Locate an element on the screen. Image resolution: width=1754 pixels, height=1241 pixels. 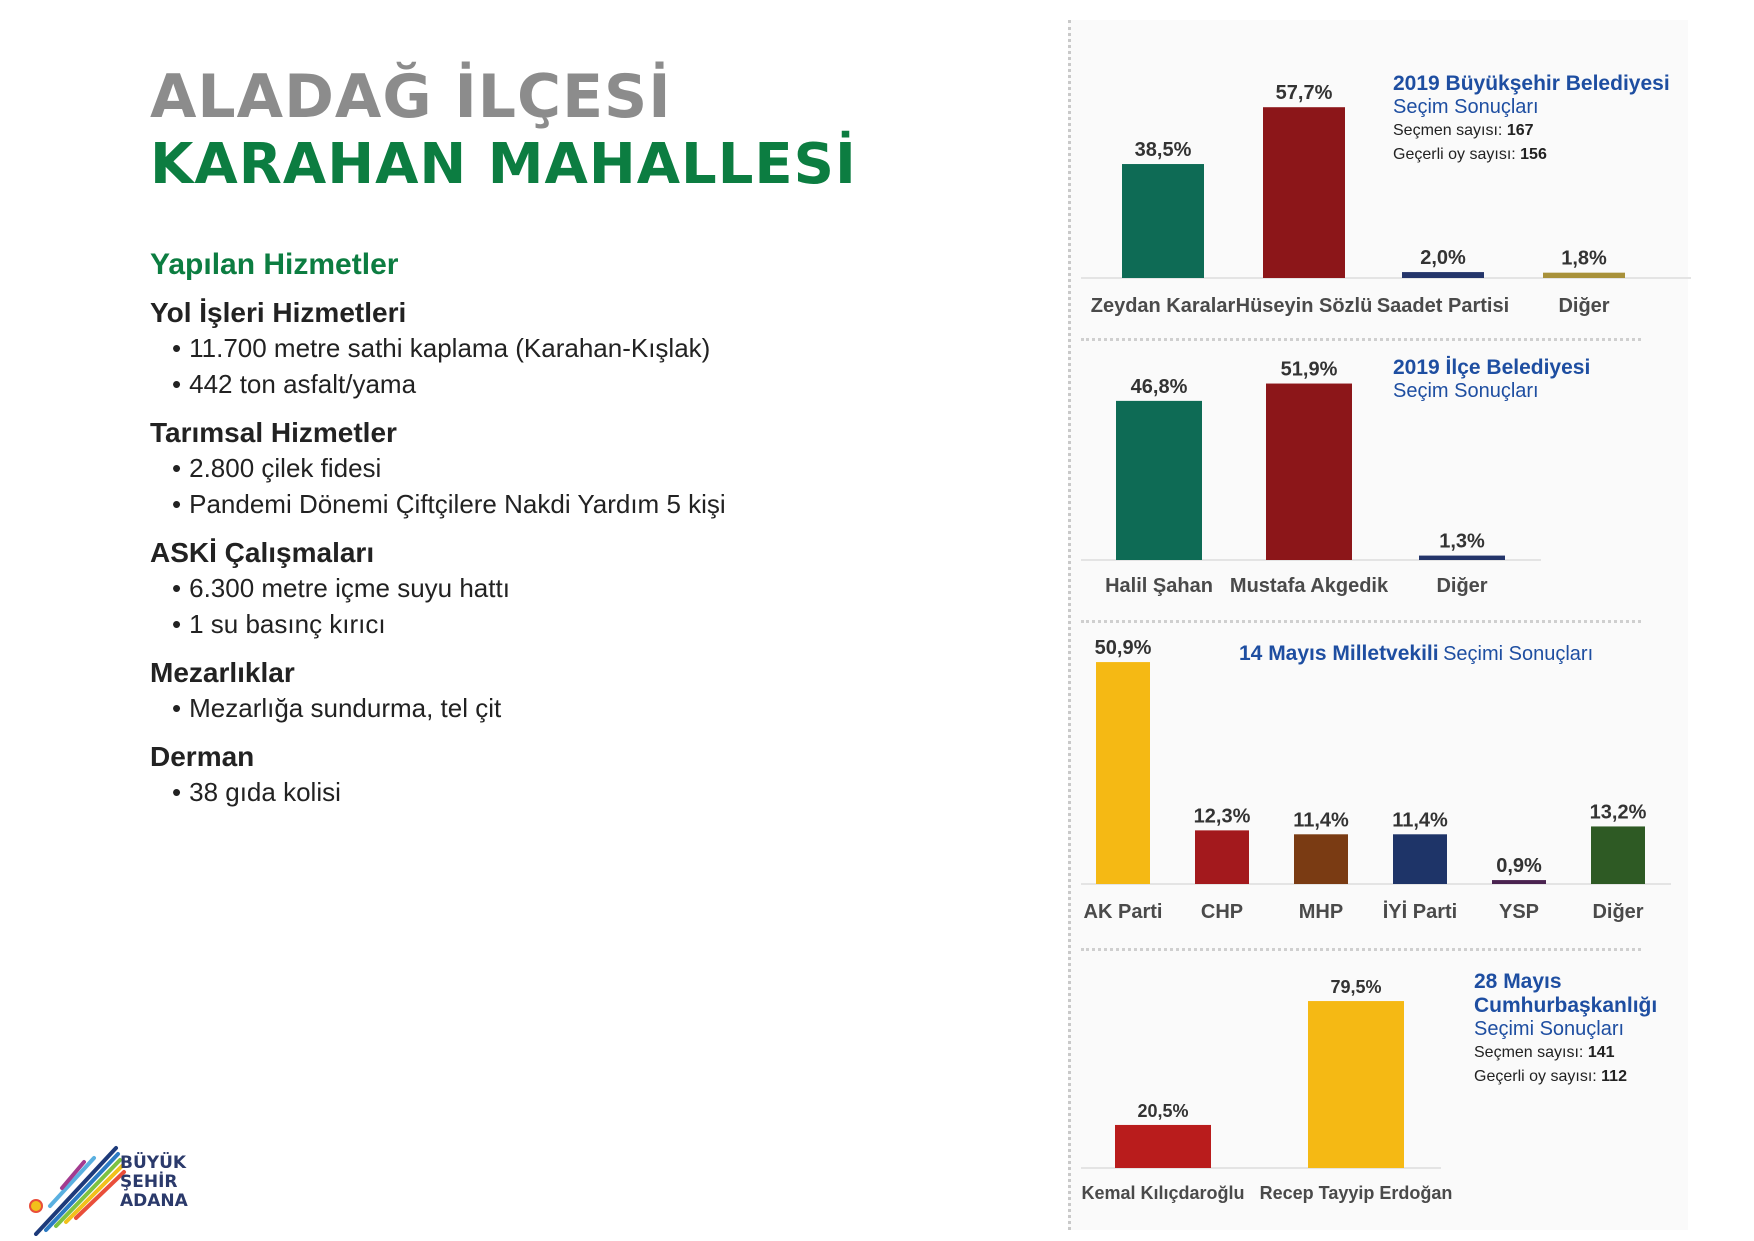
service-group-title: Mezarlıklar is located at coordinates (222, 672).